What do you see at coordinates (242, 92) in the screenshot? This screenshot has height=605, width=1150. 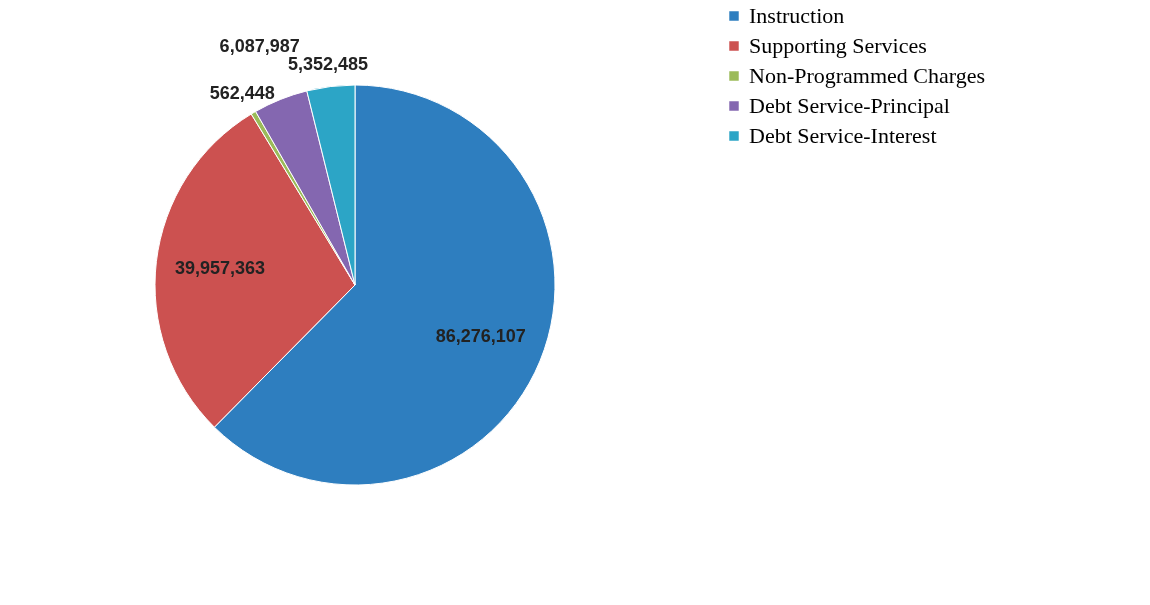 I see `data-label: 562,448` at bounding box center [242, 92].